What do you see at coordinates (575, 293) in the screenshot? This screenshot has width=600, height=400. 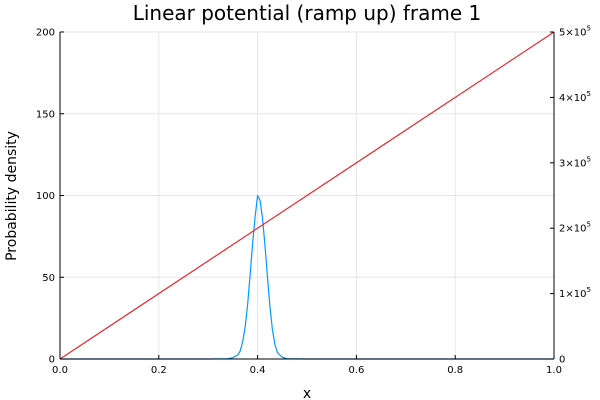 I see `y2-tick-label: 1×10⁵` at bounding box center [575, 293].